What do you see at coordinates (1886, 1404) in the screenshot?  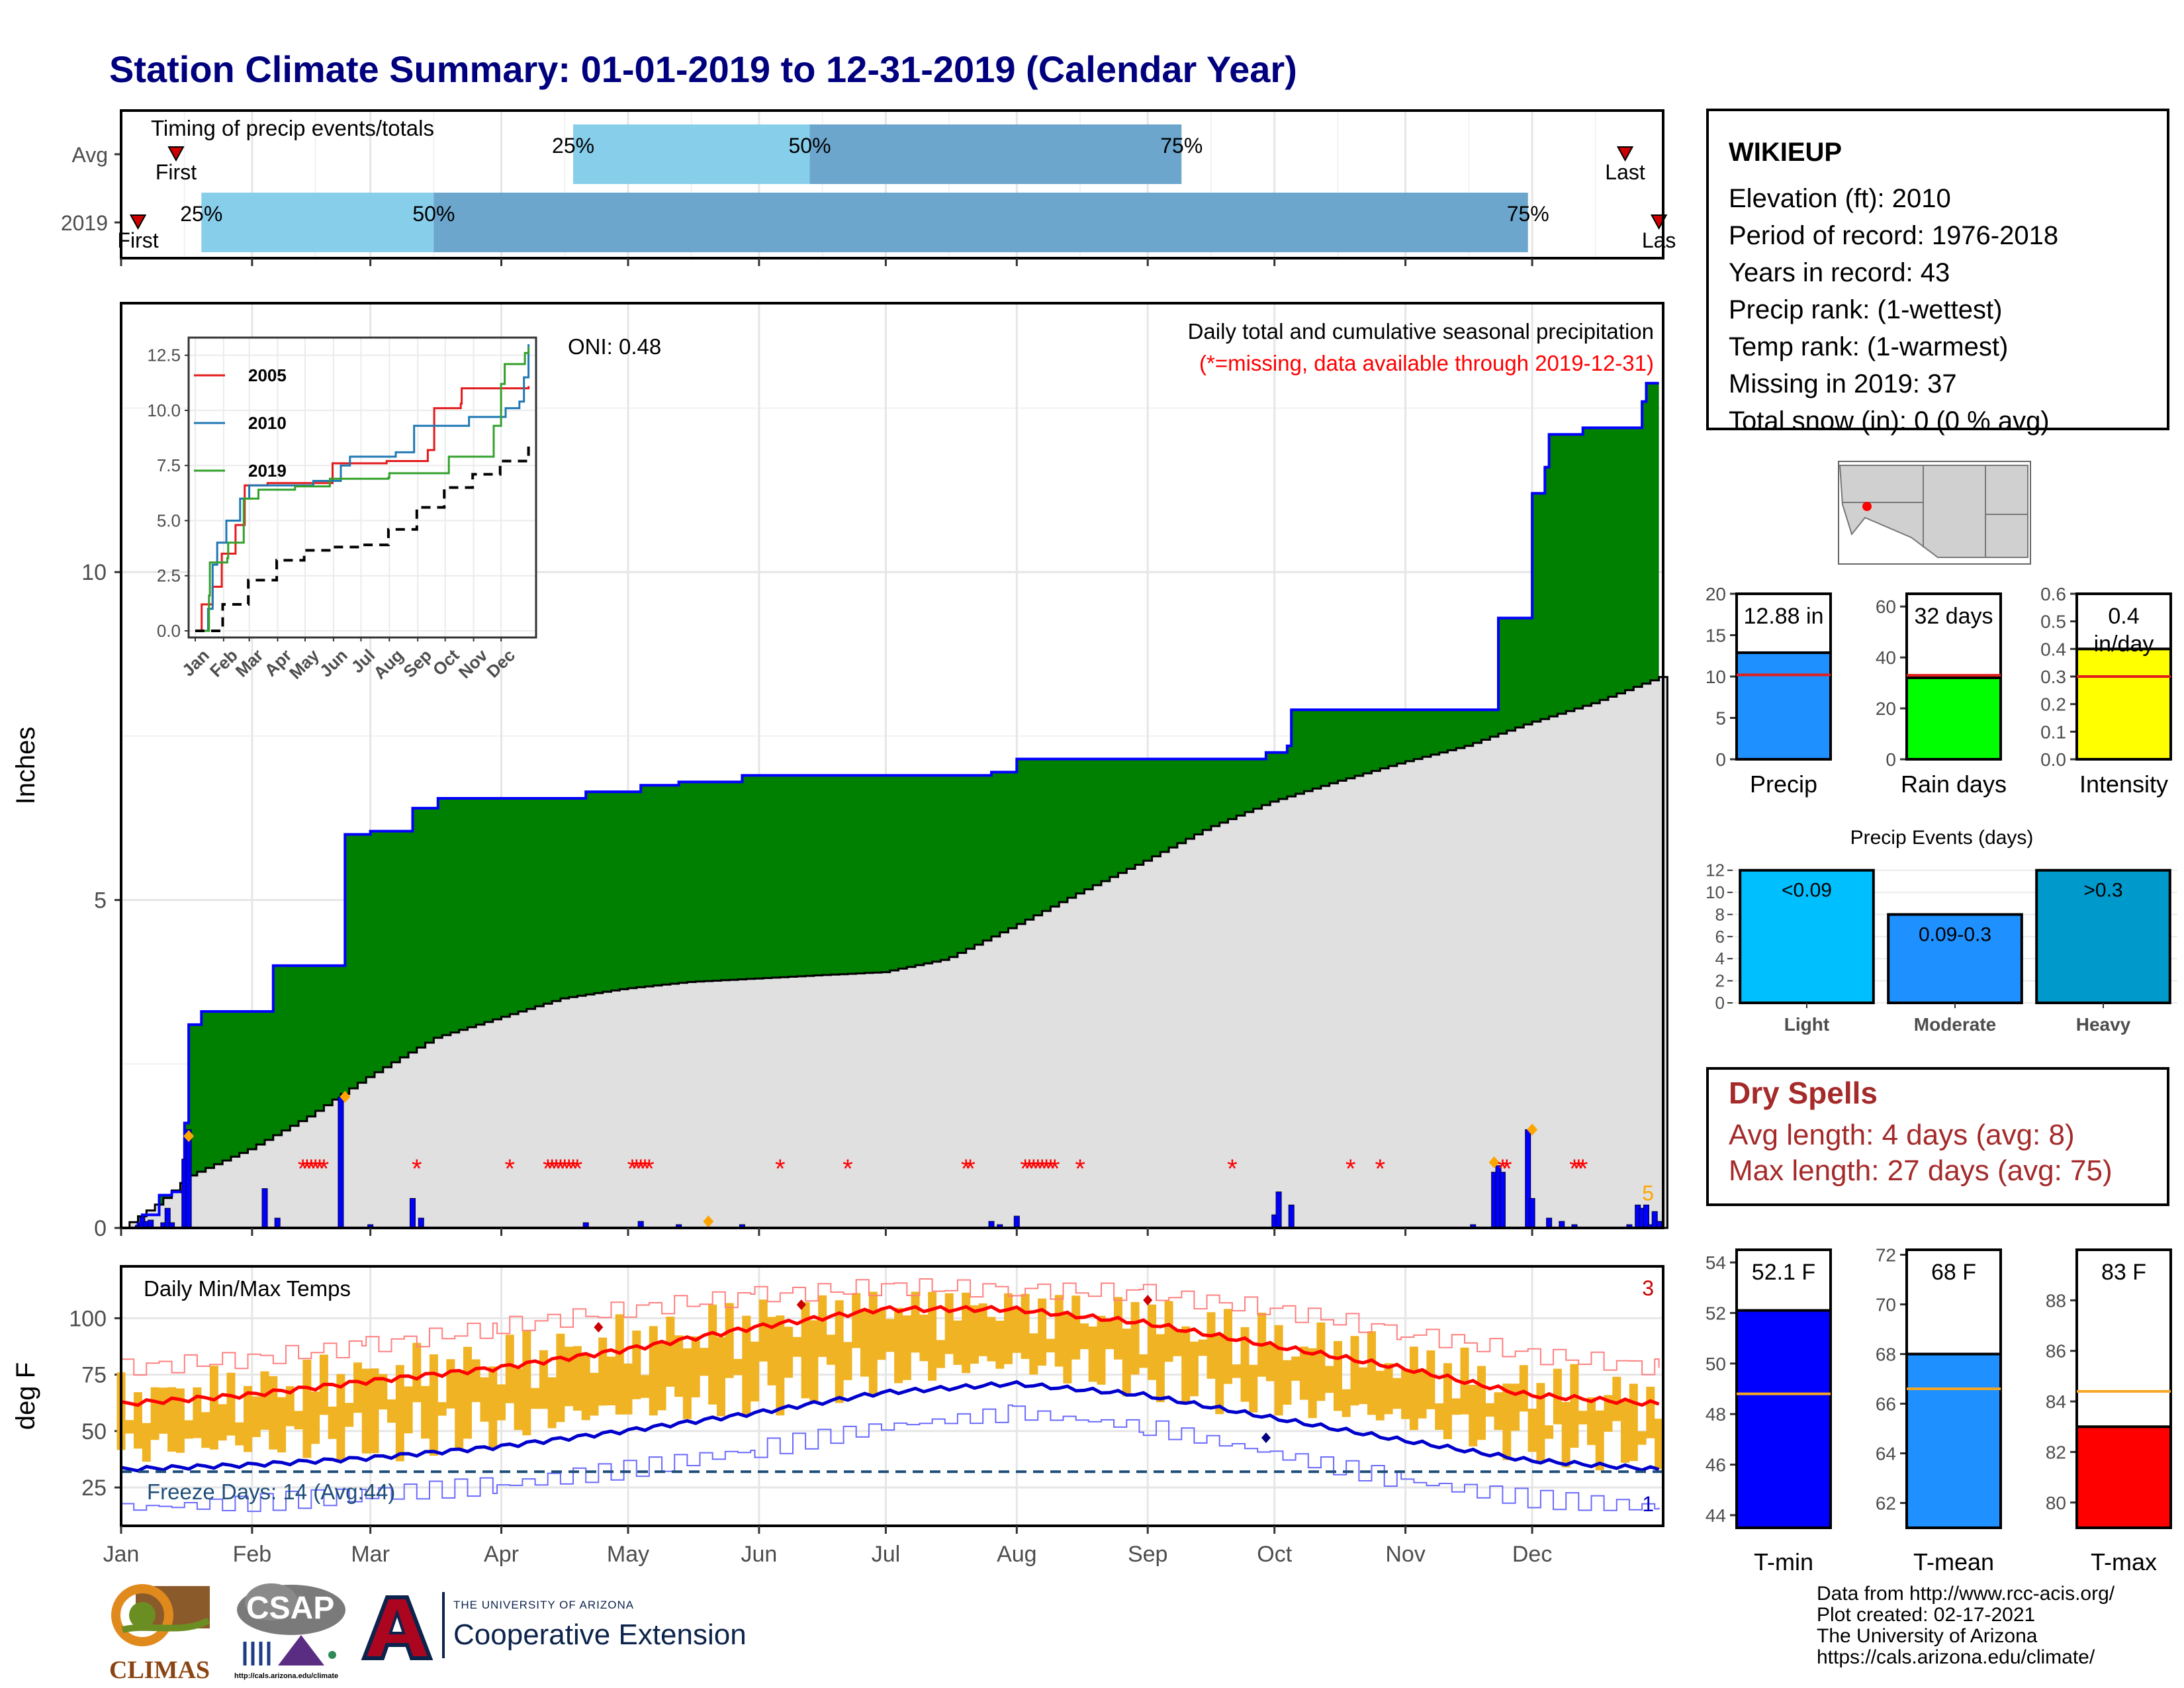 I see `tsummary-tmean-ytick-label: 66` at bounding box center [1886, 1404].